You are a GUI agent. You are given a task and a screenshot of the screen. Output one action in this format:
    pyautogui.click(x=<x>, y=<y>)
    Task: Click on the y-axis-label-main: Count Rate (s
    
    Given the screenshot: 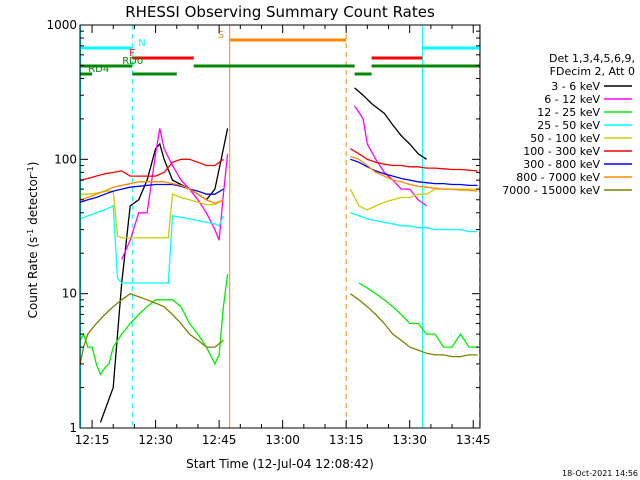 What is the action you would take?
    pyautogui.click(x=33, y=278)
    